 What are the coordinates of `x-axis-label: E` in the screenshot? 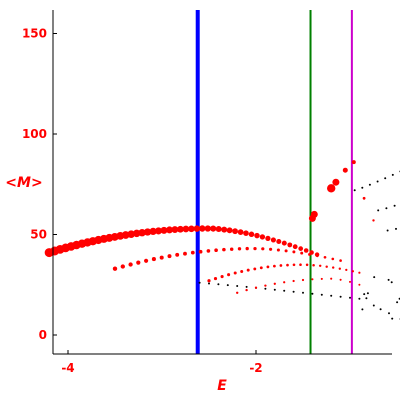 It's located at (222, 386).